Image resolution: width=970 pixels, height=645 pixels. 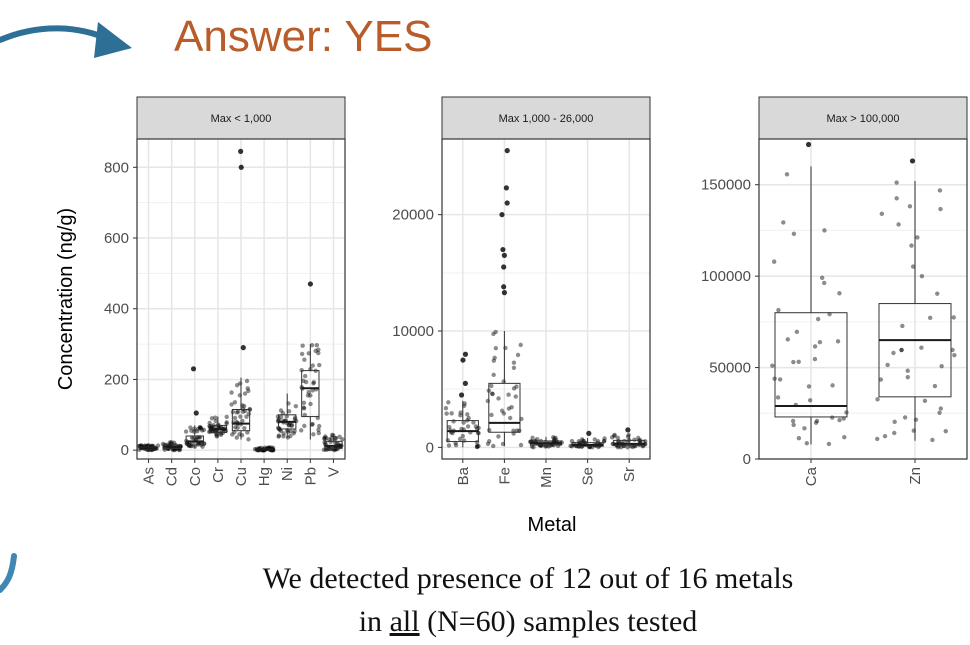 I want to click on caption-underline-all: all, so click(x=404, y=621).